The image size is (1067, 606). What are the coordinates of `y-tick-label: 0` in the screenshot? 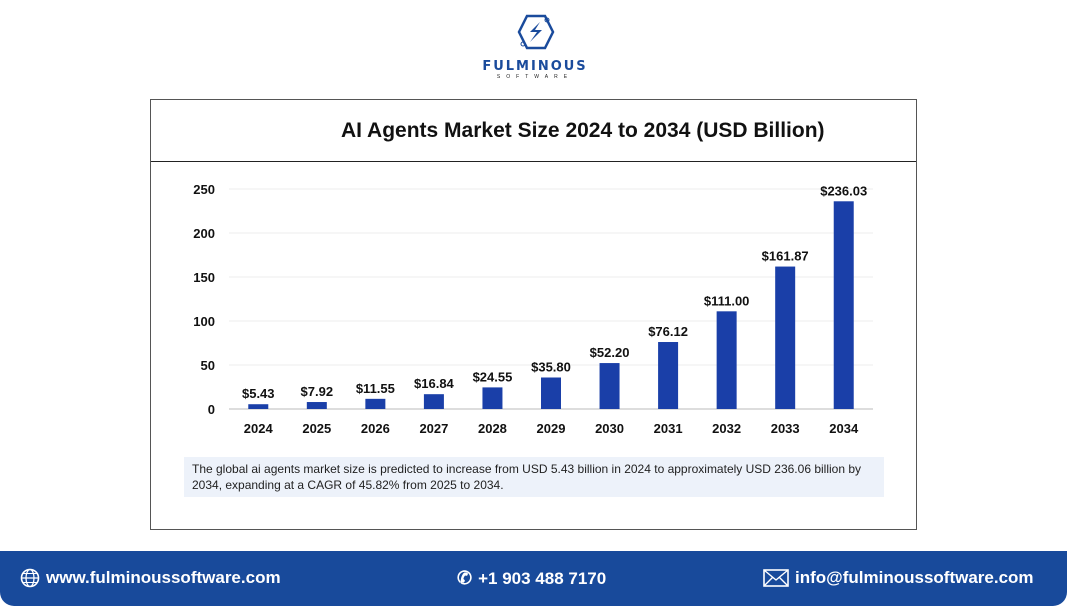 It's located at (211, 409).